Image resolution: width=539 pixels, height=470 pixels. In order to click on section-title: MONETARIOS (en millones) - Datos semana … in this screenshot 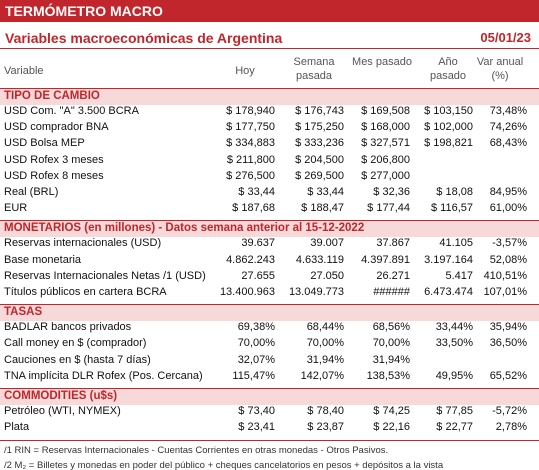, I will do `click(184, 228)`.